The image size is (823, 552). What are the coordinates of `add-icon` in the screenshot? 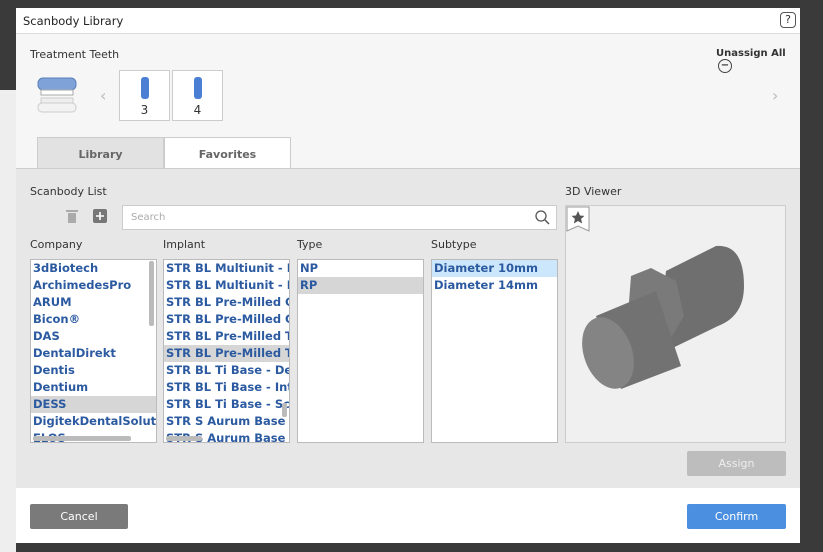 It's located at (100, 216).